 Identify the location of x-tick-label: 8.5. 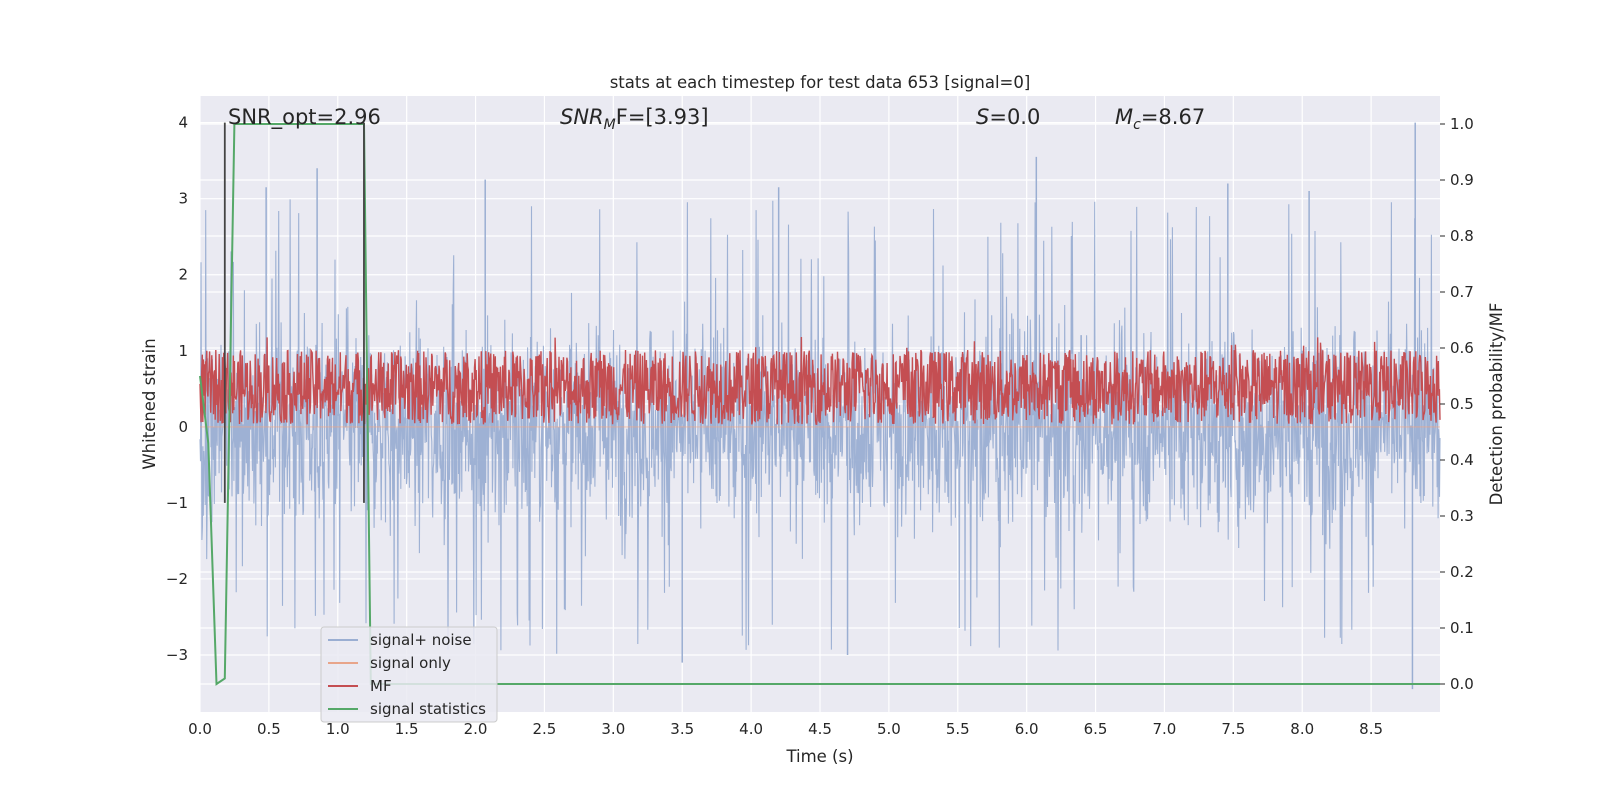
(1371, 729).